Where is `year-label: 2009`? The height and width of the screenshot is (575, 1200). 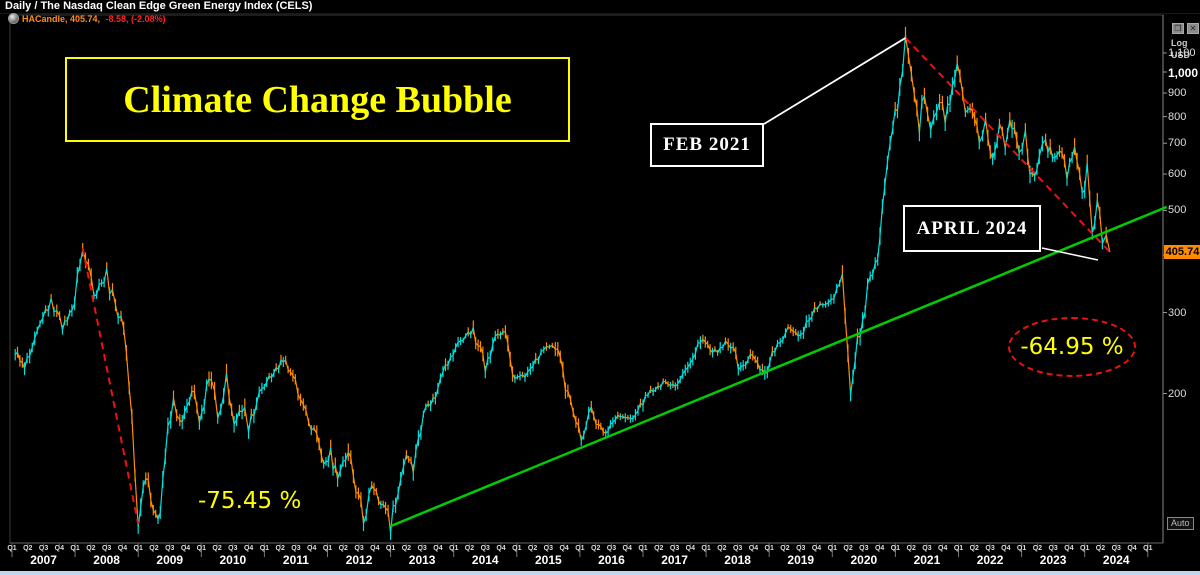 year-label: 2009 is located at coordinates (170, 560).